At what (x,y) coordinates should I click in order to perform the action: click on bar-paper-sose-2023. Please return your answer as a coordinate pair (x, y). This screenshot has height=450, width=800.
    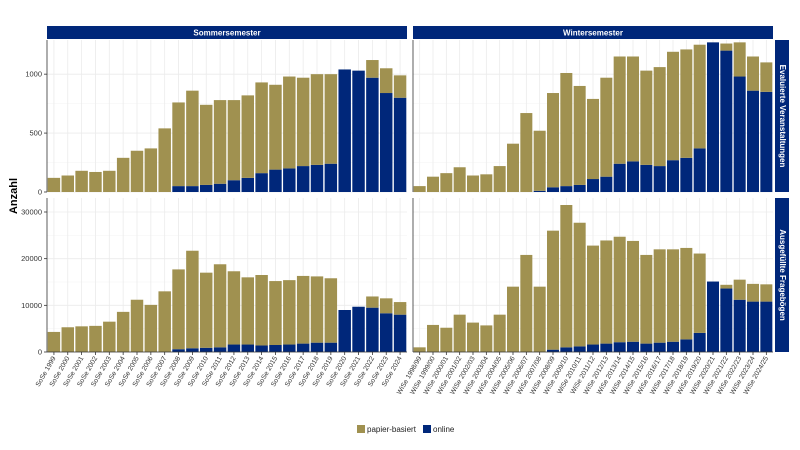
    Looking at the image, I should click on (386, 81).